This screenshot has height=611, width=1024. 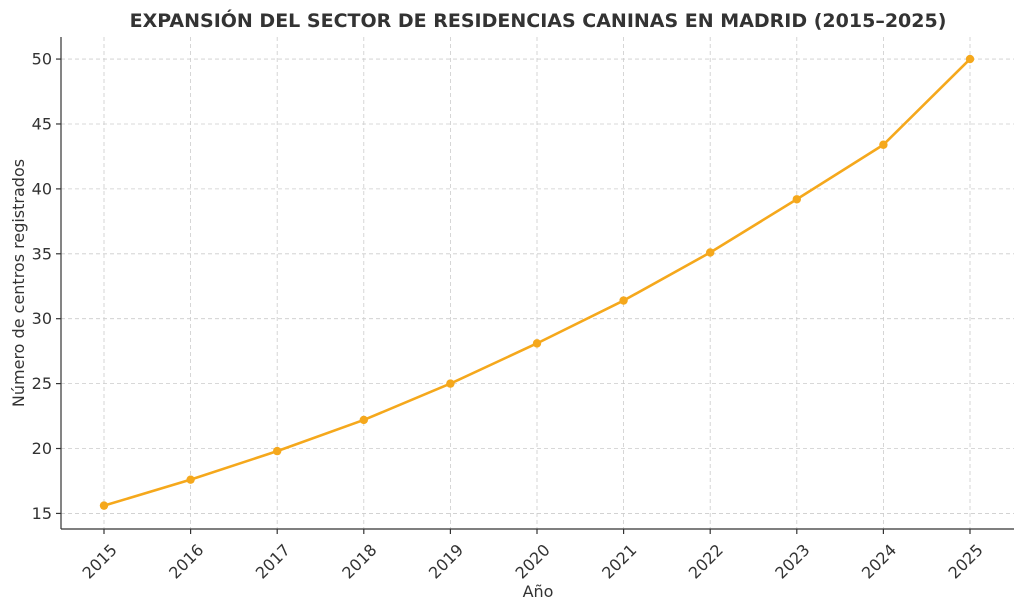 I want to click on x-tick-label: 2017, so click(x=273, y=561).